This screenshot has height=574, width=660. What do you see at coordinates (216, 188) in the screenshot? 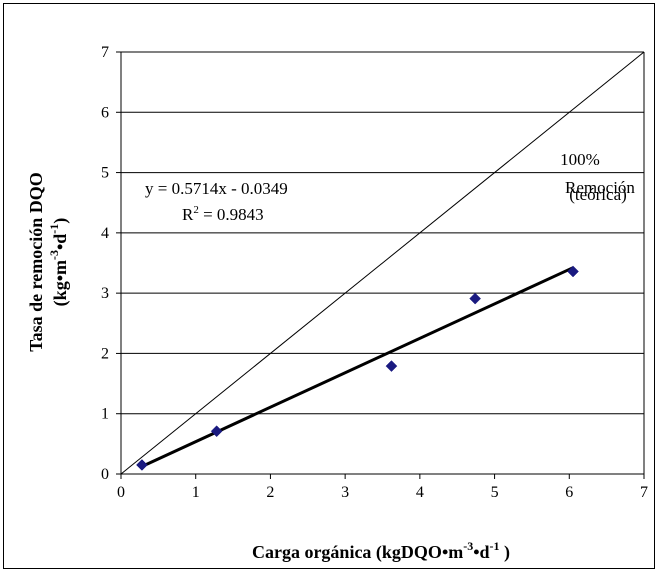
I see `trendline-equation: y = 0.5714x - 0.0349` at bounding box center [216, 188].